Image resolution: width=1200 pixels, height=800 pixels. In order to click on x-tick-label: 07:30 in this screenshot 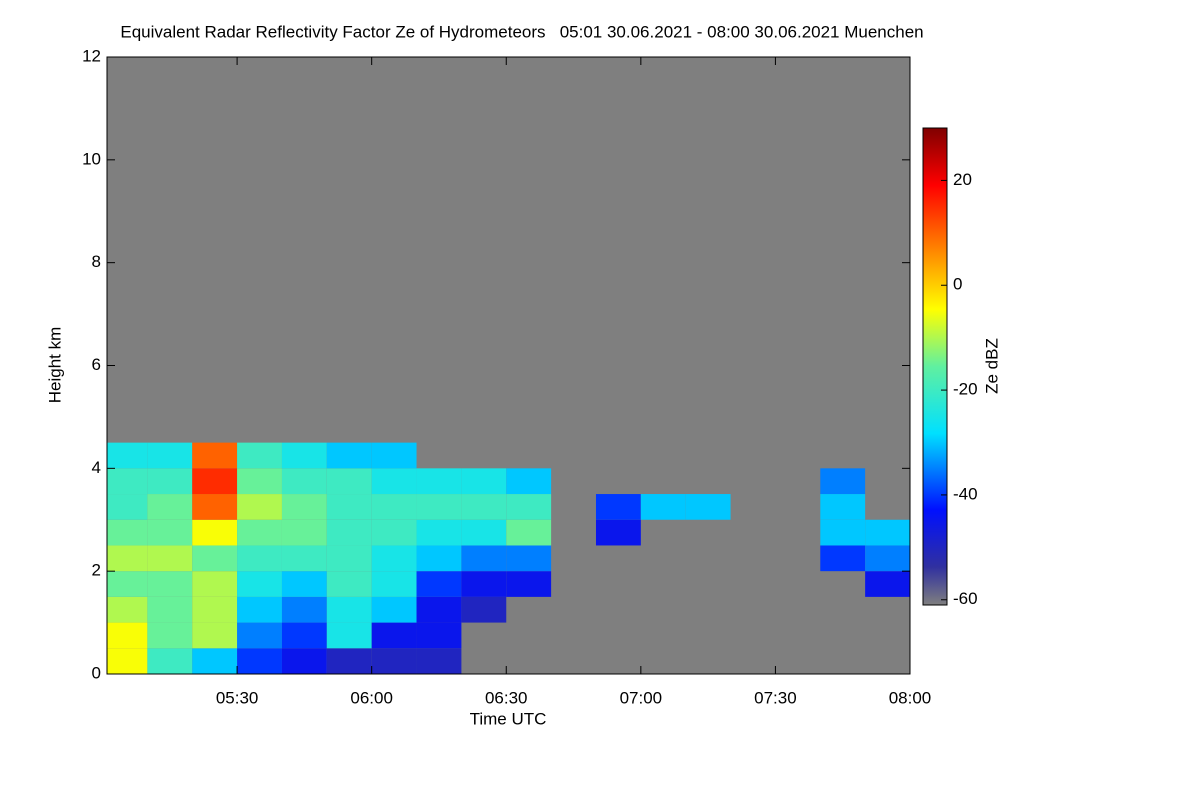, I will do `click(775, 697)`.